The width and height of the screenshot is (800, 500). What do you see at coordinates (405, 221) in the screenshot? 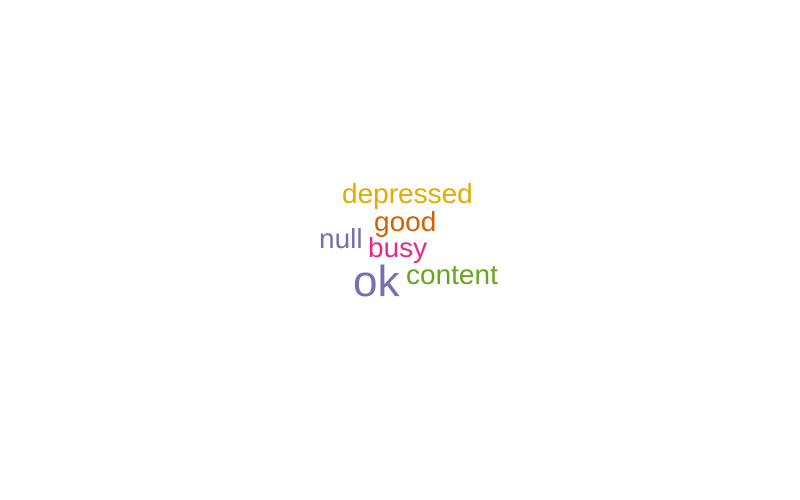
I see `word-good: good` at bounding box center [405, 221].